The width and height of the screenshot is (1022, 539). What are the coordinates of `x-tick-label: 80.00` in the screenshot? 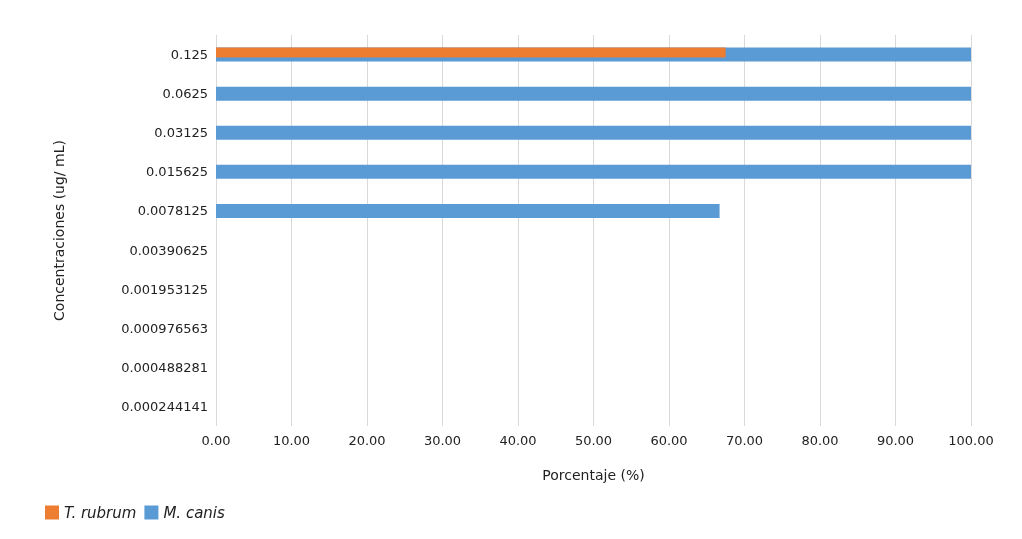 It's located at (820, 440).